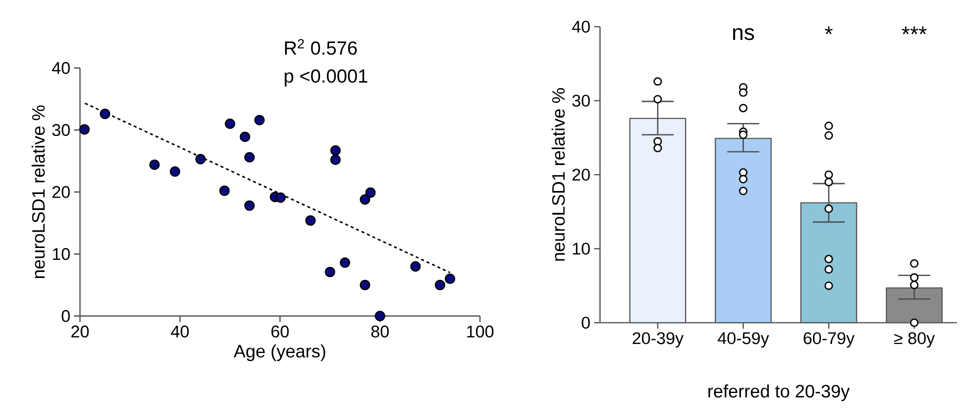  What do you see at coordinates (326, 77) in the screenshot?
I see `annotation: p <0.0001` at bounding box center [326, 77].